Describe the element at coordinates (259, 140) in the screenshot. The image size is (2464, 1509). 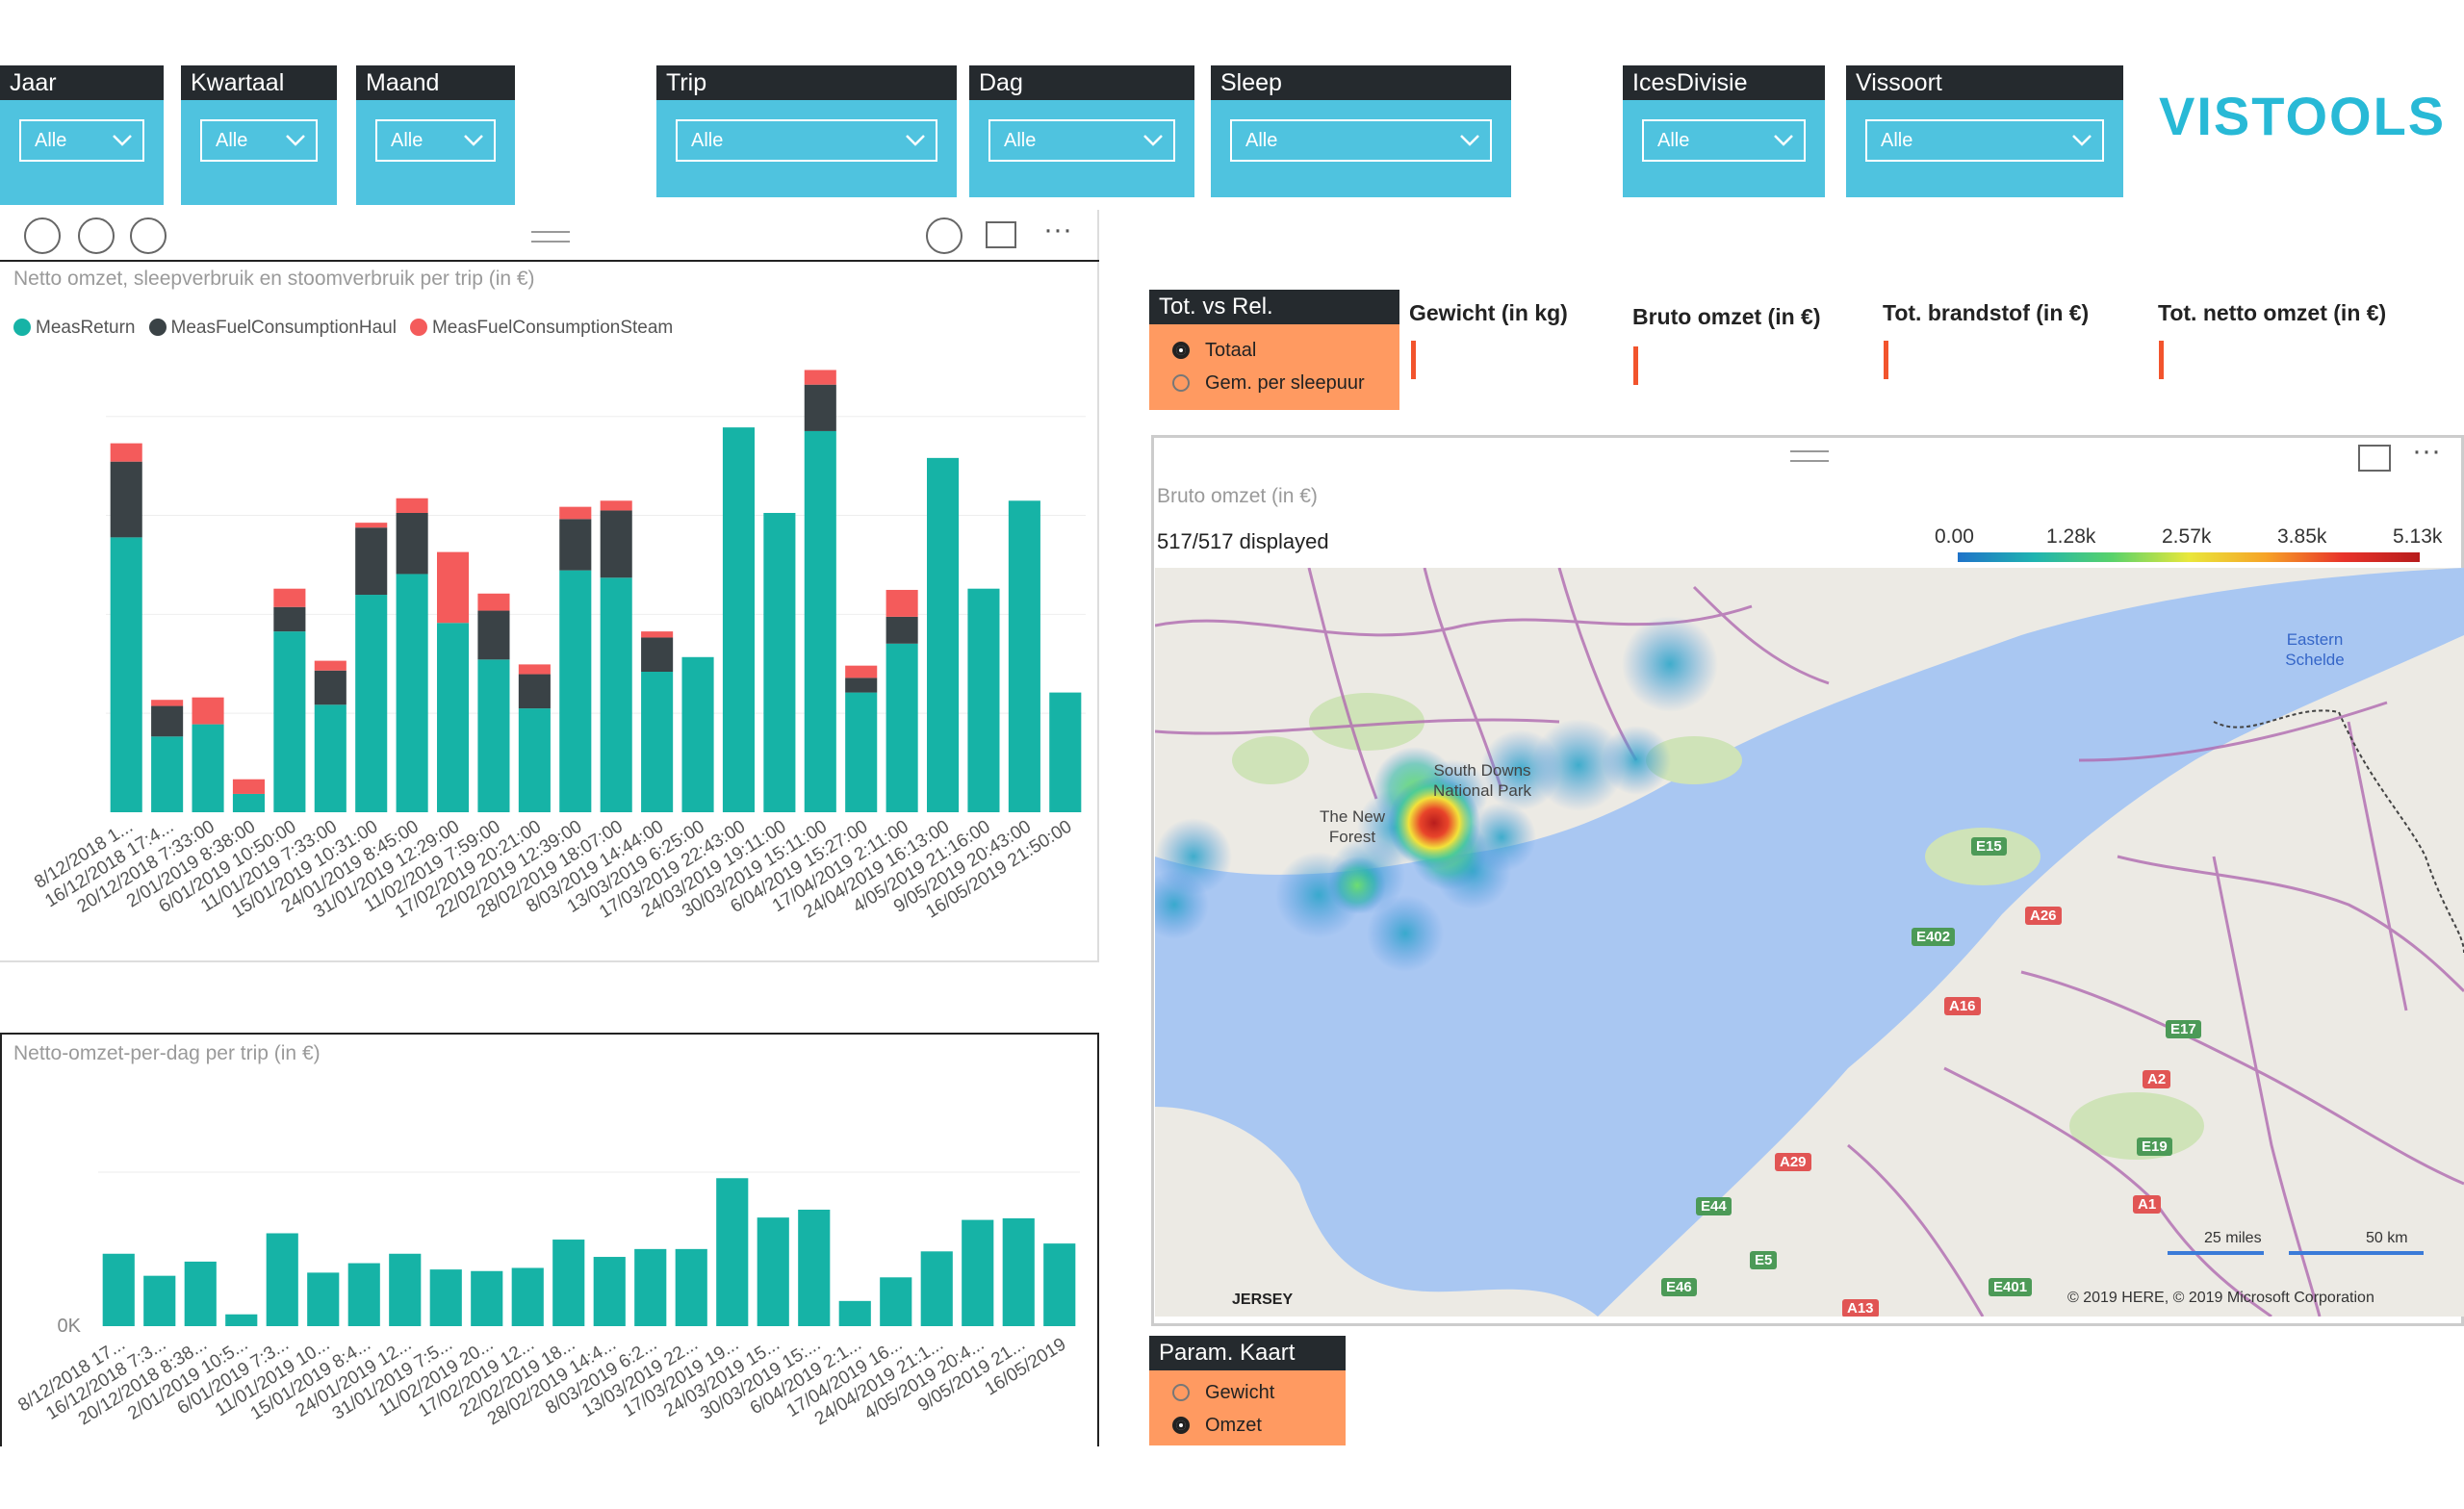
I see `slicer-dropdown-kwartaal: Alle` at that location.